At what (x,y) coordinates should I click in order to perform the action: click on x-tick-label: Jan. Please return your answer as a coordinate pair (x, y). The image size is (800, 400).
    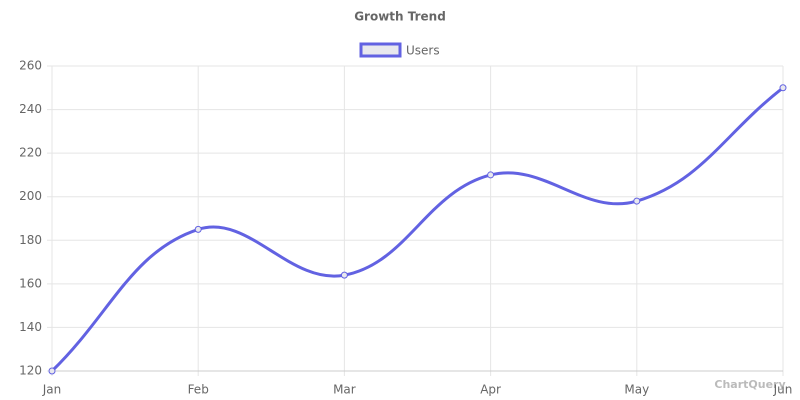
    Looking at the image, I should click on (52, 390).